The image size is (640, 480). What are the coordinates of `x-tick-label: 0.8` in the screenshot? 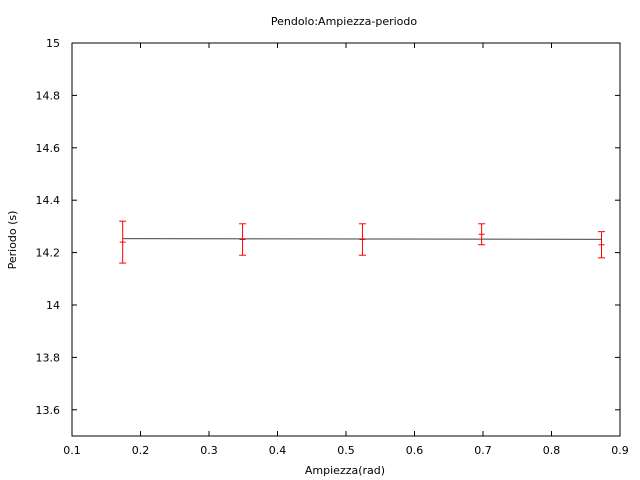 It's located at (552, 450).